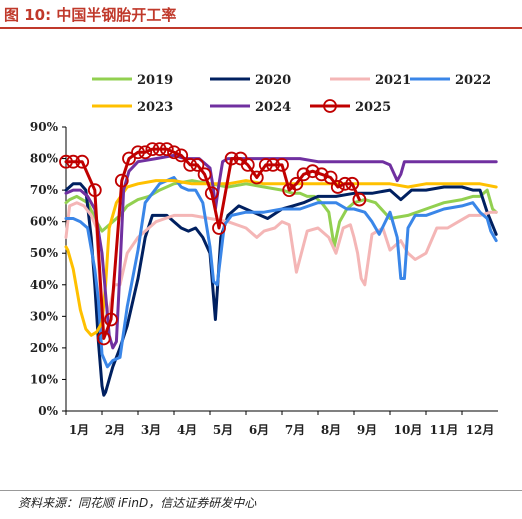  I want to click on legend-item-2024: 2024, so click(250, 107).